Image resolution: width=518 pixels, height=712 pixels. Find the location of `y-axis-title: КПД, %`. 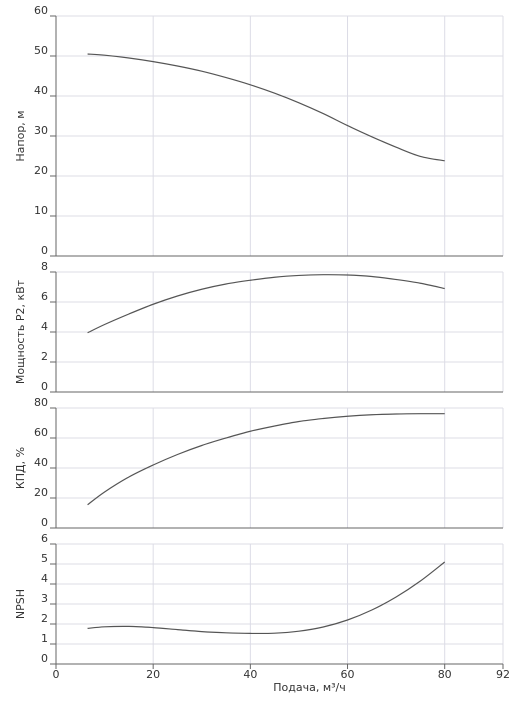

y-axis-title: КПД, % is located at coordinates (20, 468).